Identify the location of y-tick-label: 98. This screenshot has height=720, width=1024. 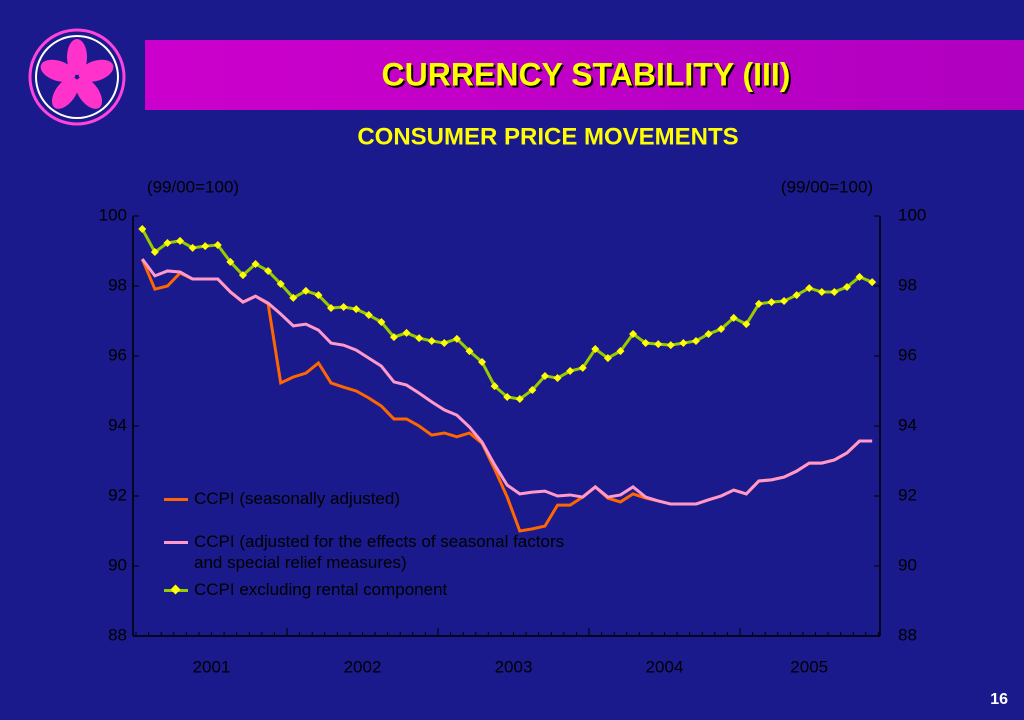
(117, 284).